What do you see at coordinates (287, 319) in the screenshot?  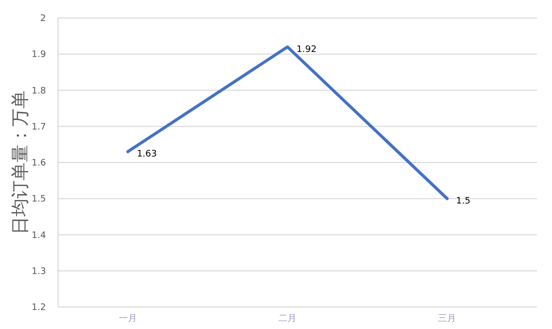 I see `x-tick-label: 二月` at bounding box center [287, 319].